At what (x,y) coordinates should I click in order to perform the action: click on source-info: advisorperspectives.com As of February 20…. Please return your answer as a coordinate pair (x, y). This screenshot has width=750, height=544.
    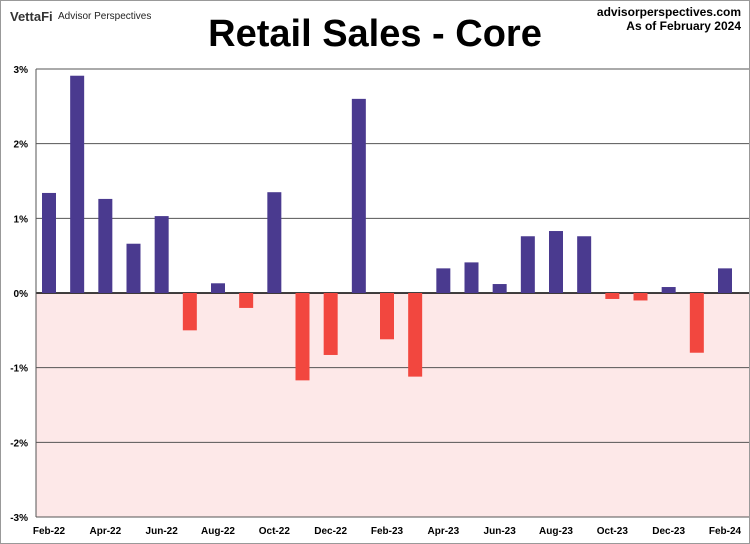
    Looking at the image, I should click on (669, 19).